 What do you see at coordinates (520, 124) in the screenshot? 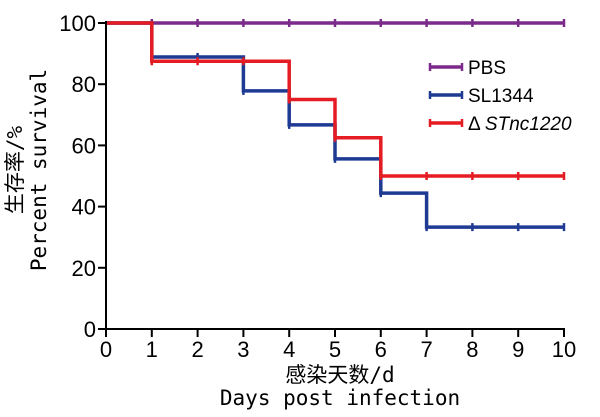
I see `legend-label-2: Δ STnc1220` at bounding box center [520, 124].